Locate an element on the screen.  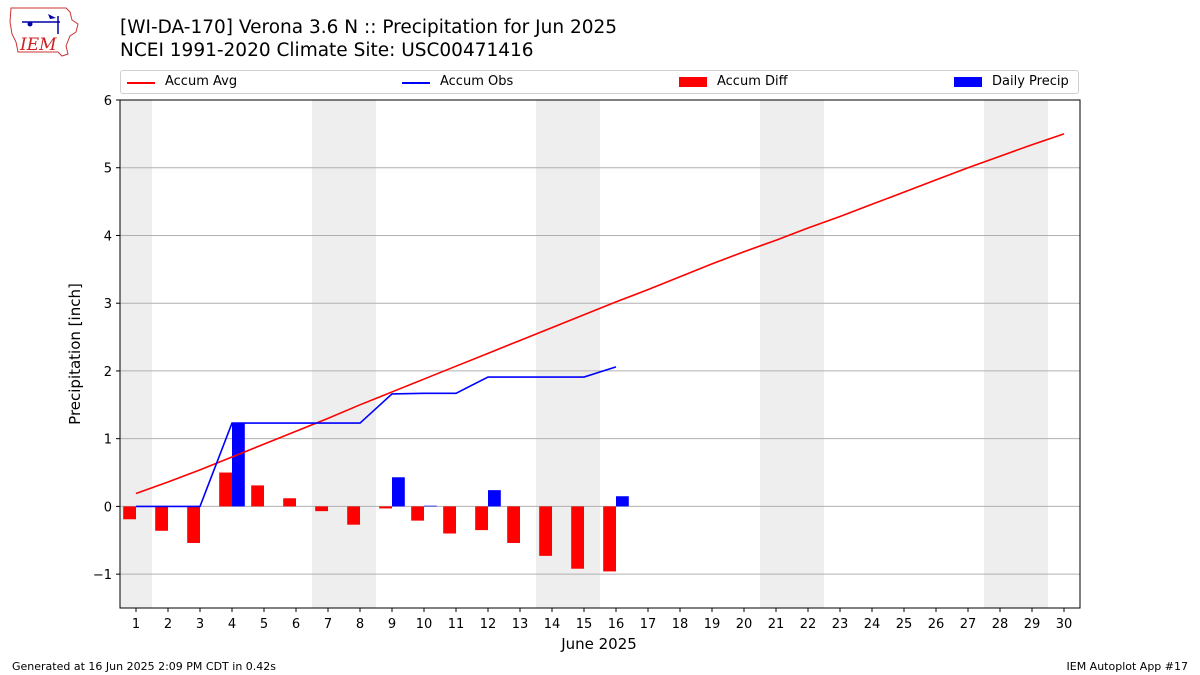
x-tick-label: 18 is located at coordinates (680, 624).